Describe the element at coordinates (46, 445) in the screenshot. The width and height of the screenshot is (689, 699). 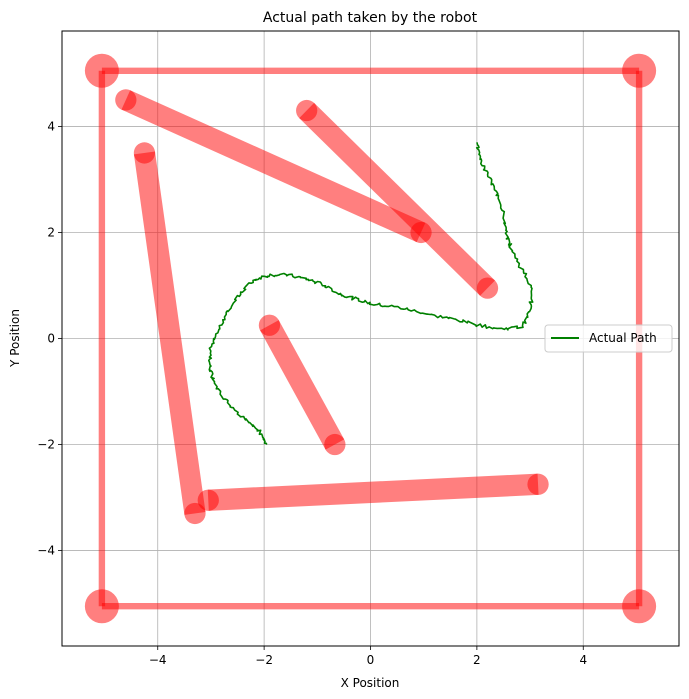
I see `y-tick-label: −2` at that location.